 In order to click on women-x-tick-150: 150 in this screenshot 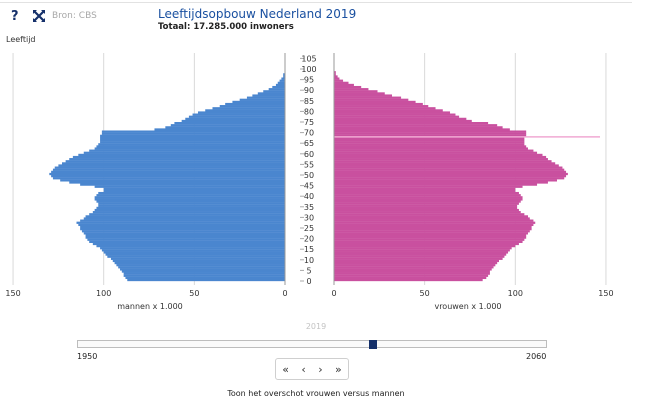, I will do `click(605, 293)`.